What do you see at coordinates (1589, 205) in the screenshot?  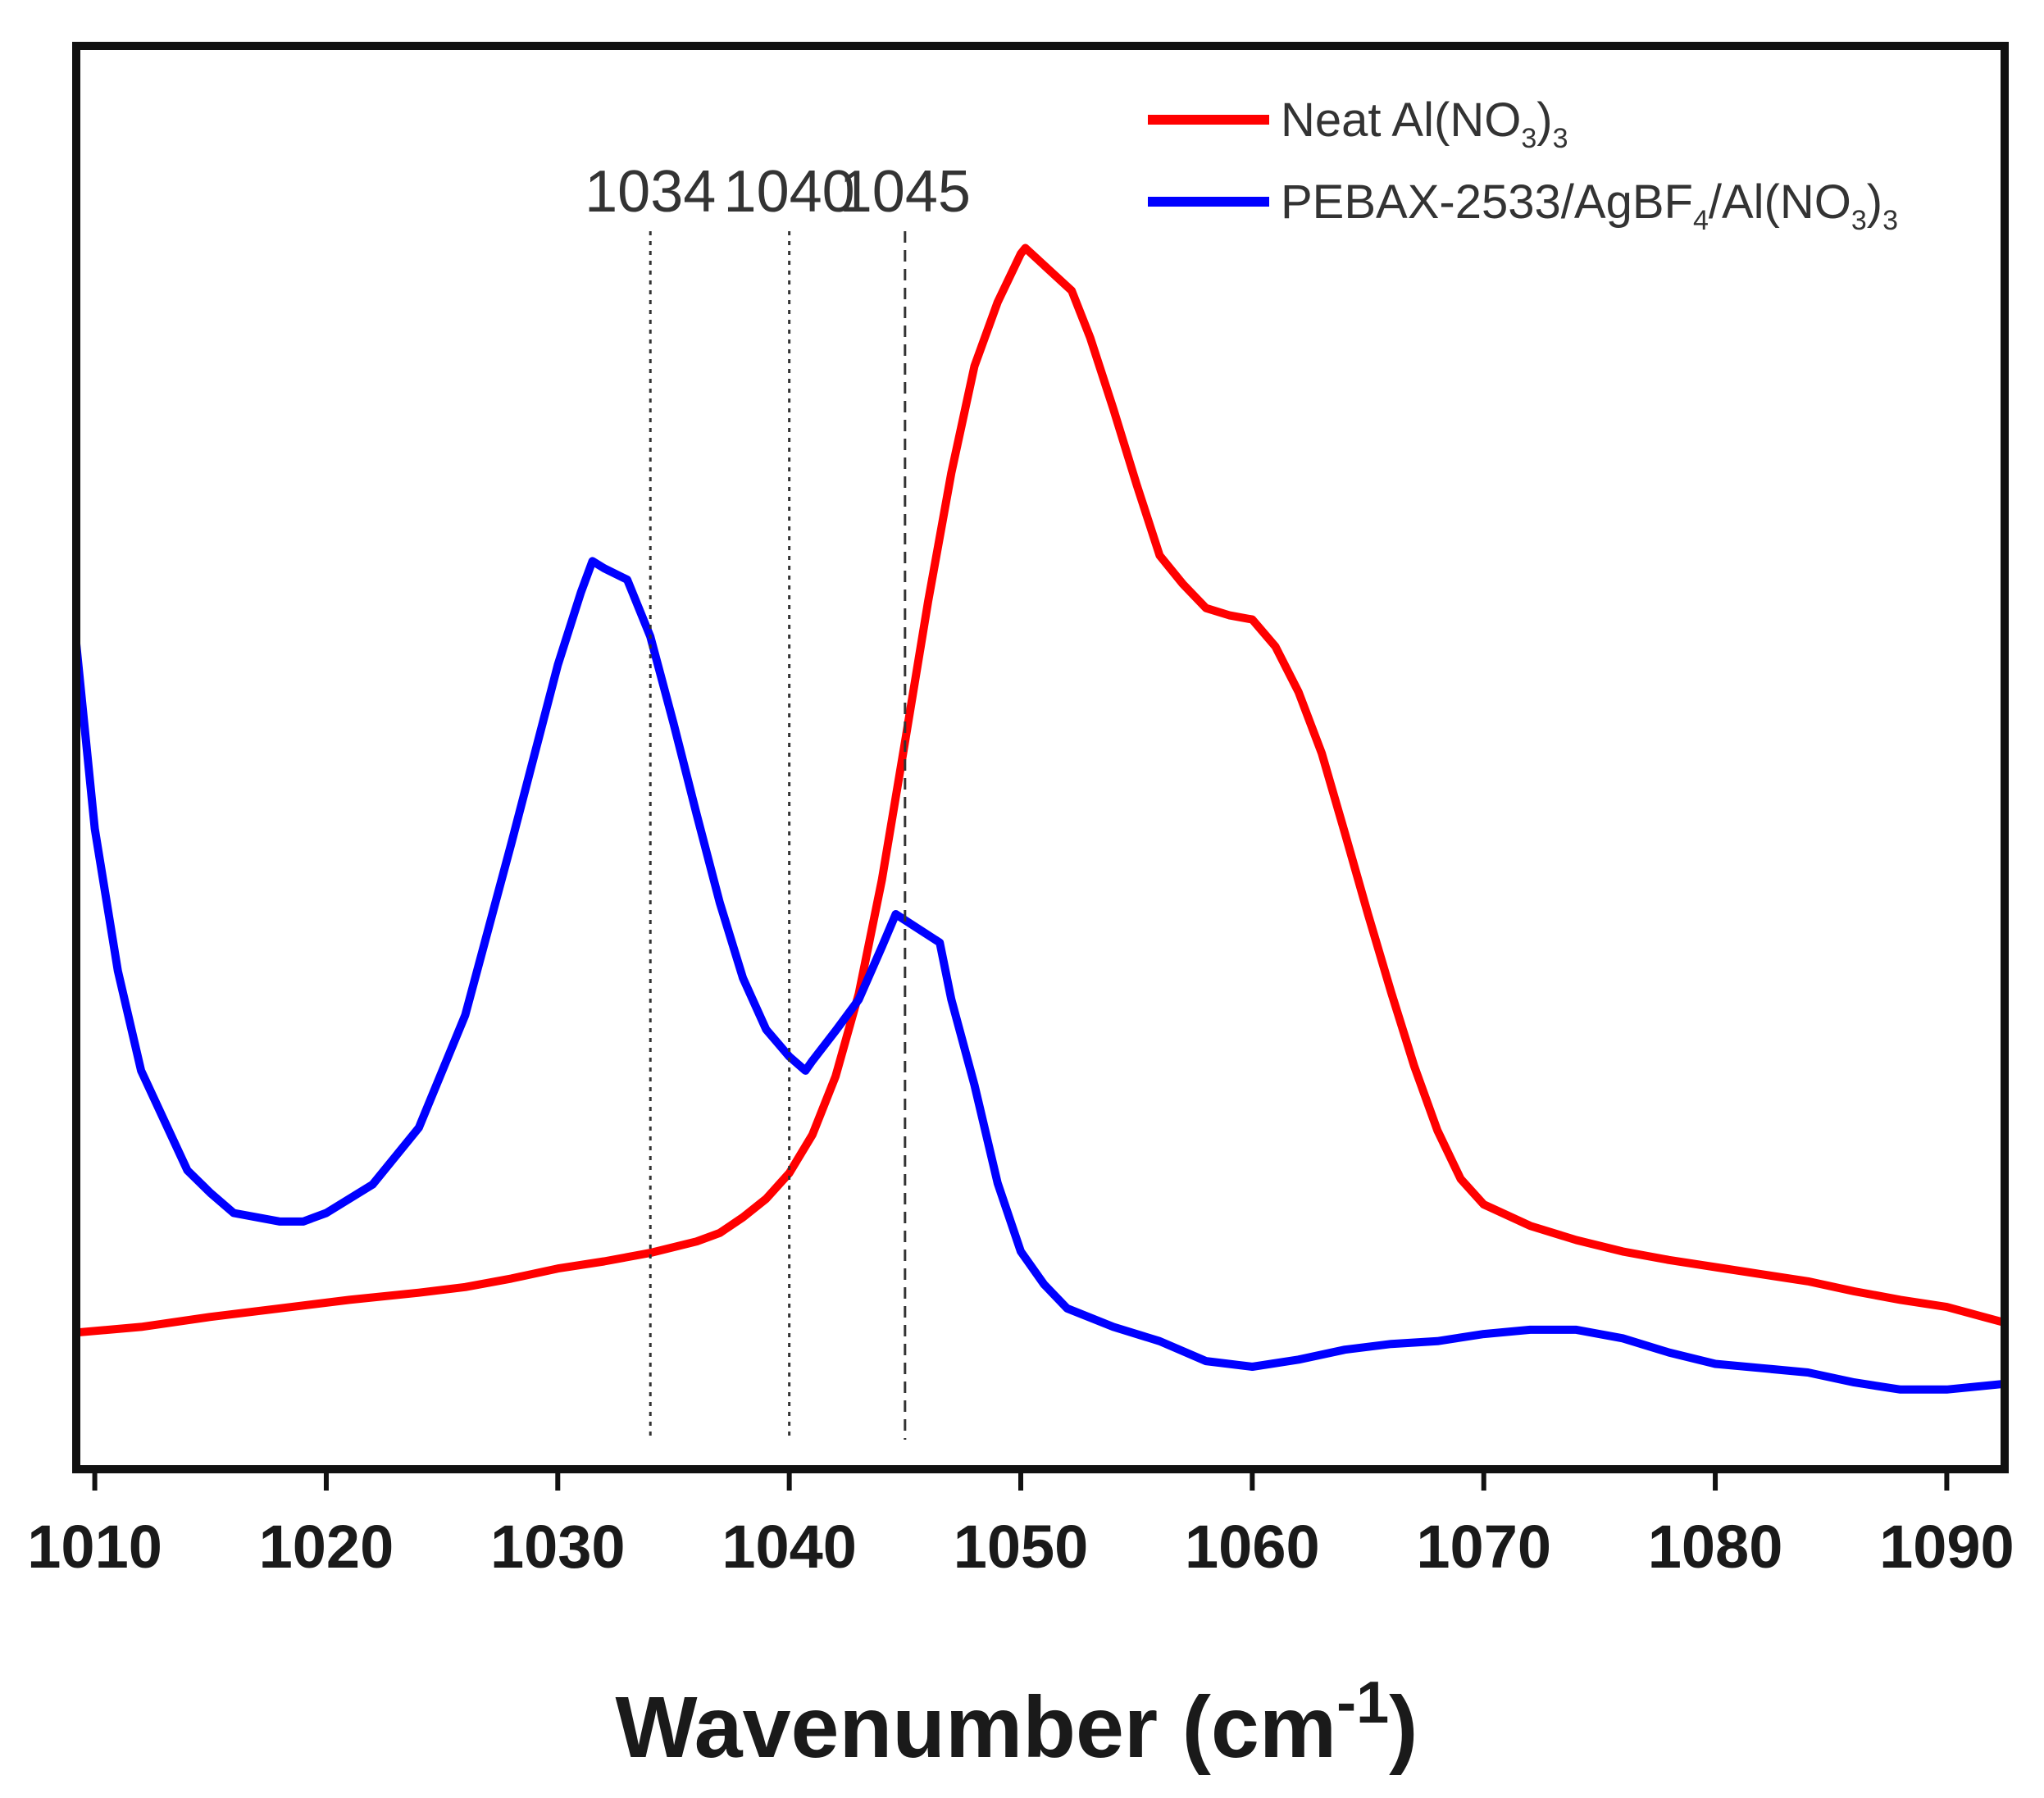 I see `legend-label-pebax-2533-agbf4-al-no3-3: PEBAX-2533/AgBF4/Al(NO3)3` at bounding box center [1589, 205].